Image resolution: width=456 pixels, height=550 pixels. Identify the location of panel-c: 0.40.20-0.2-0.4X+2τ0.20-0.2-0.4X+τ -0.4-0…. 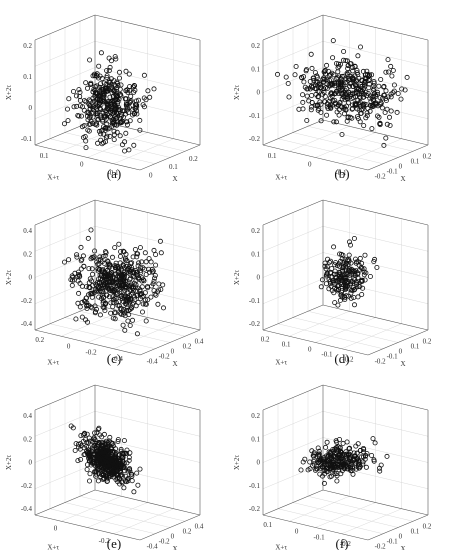
(104, 283).